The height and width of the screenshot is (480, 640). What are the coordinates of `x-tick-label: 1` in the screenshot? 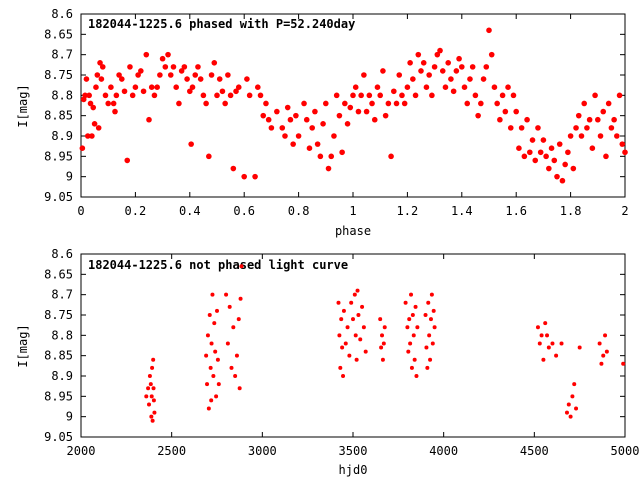 It's located at (352, 211).